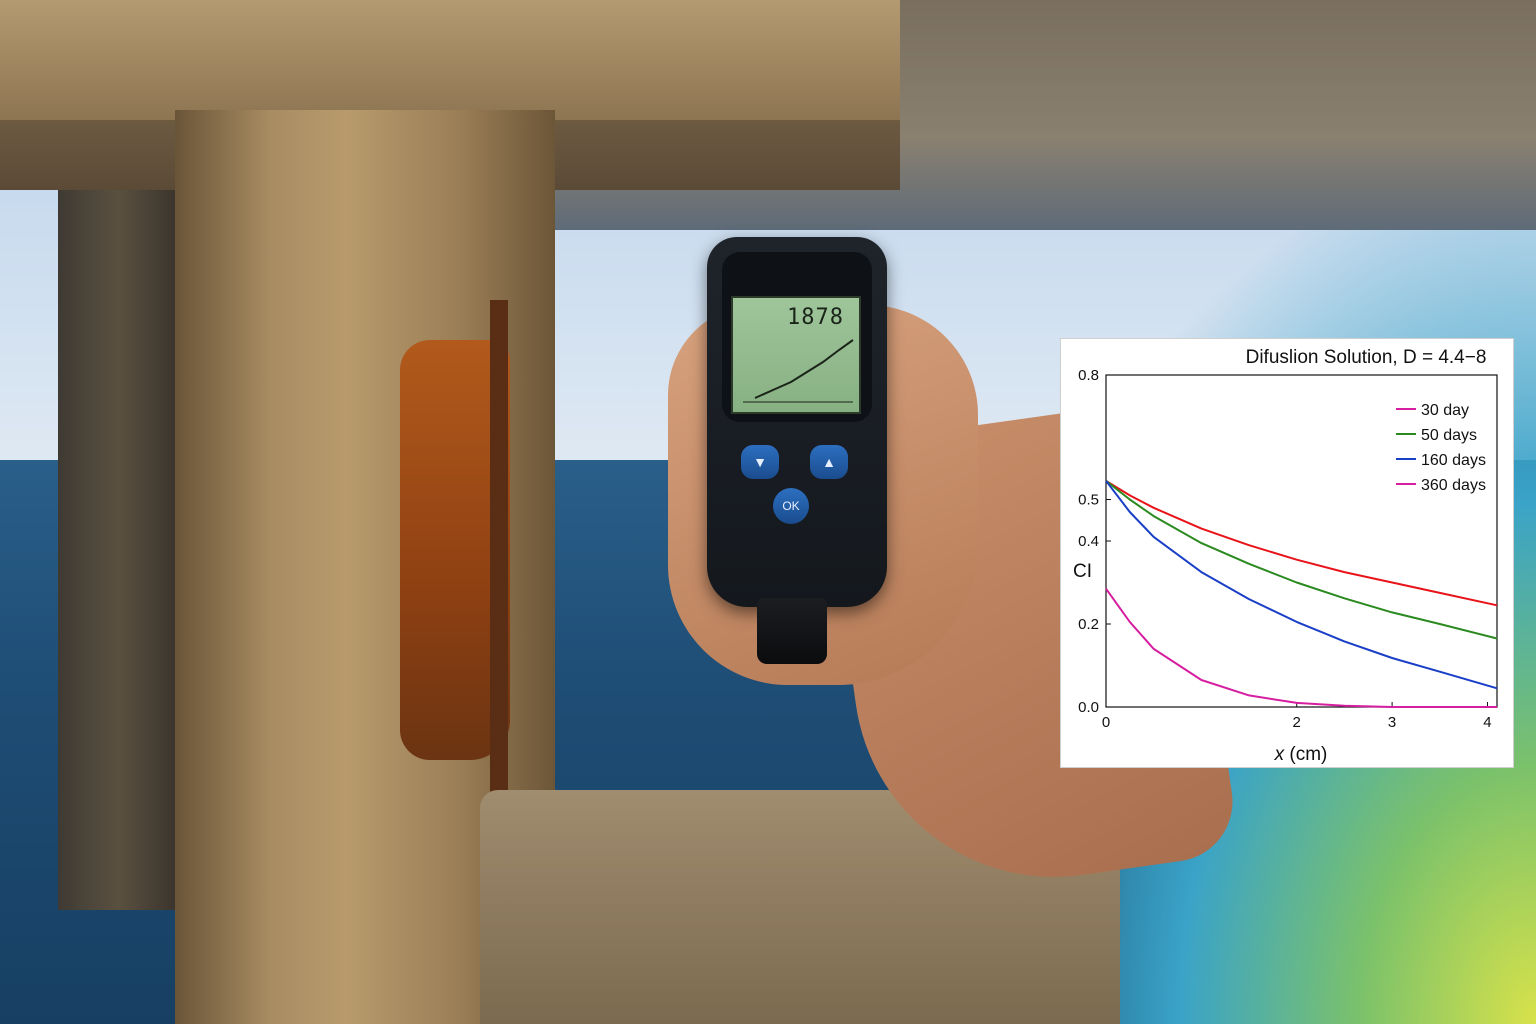  I want to click on meter-up-button: ▲, so click(829, 462).